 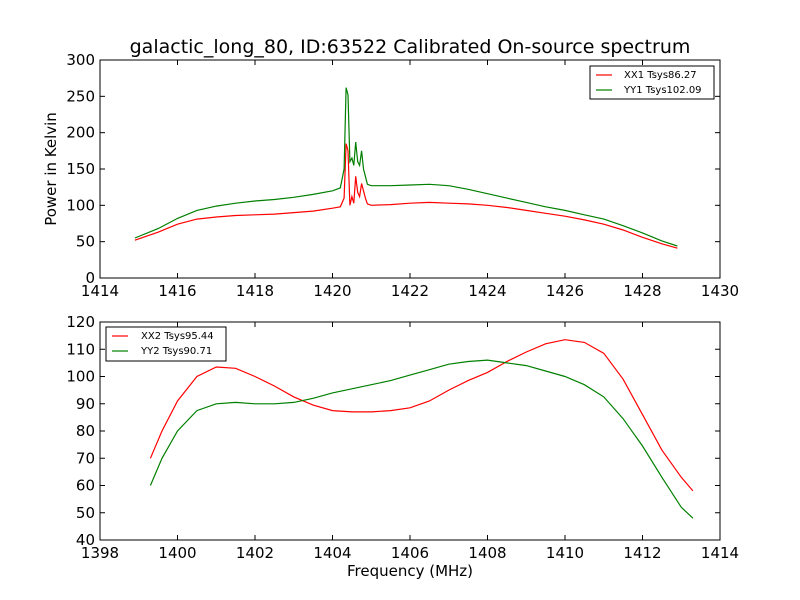 What do you see at coordinates (51, 169) in the screenshot?
I see `y-axis-label: Power in Kelvin` at bounding box center [51, 169].